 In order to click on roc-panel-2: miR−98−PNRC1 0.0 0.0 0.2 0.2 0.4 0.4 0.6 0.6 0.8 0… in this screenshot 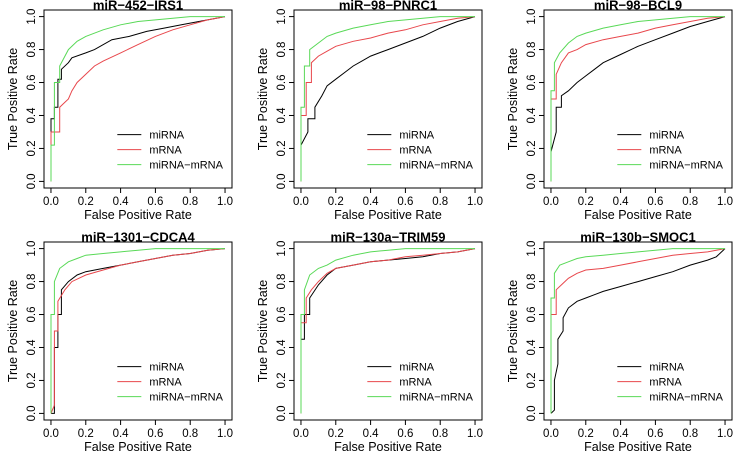, I will do `click(369, 111)`.